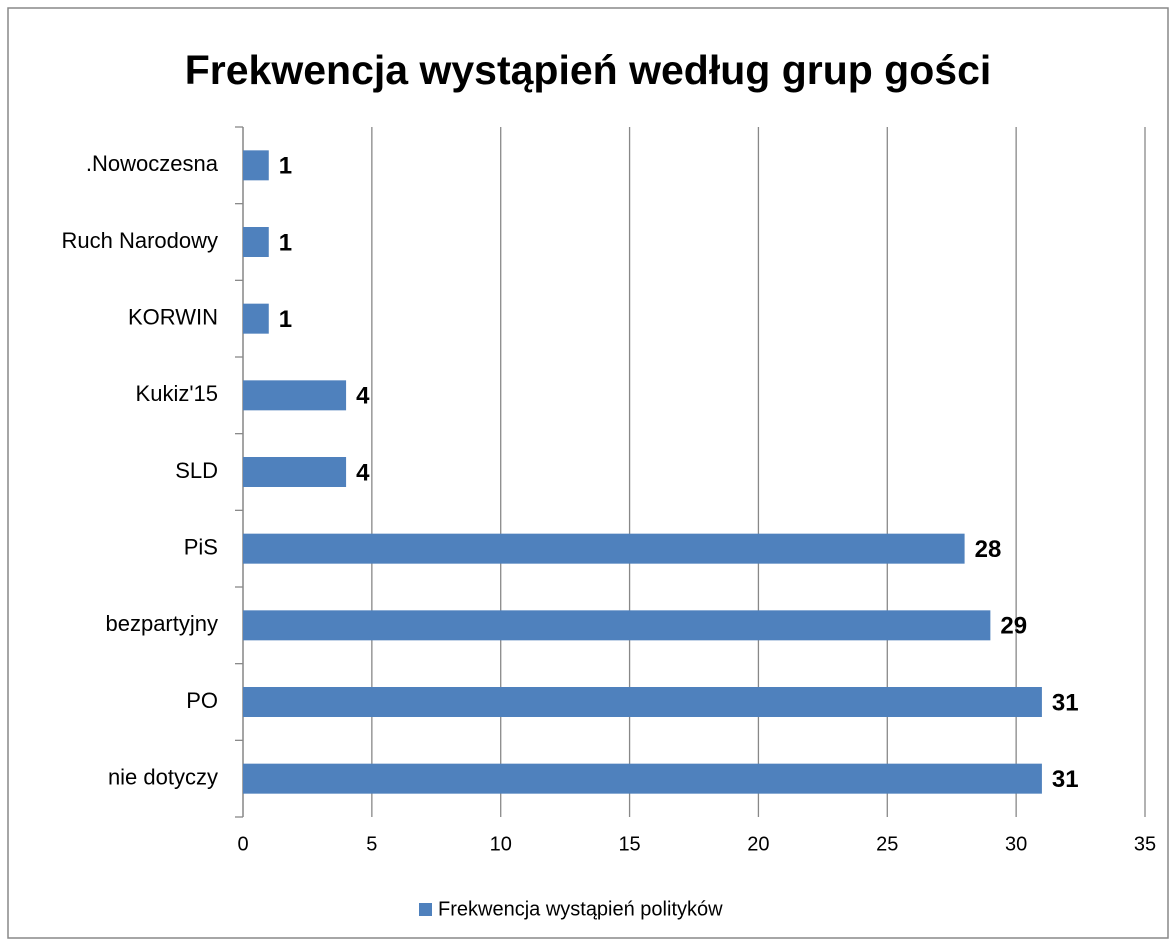  What do you see at coordinates (196, 470) in the screenshot?
I see `y-tick-label: SLD` at bounding box center [196, 470].